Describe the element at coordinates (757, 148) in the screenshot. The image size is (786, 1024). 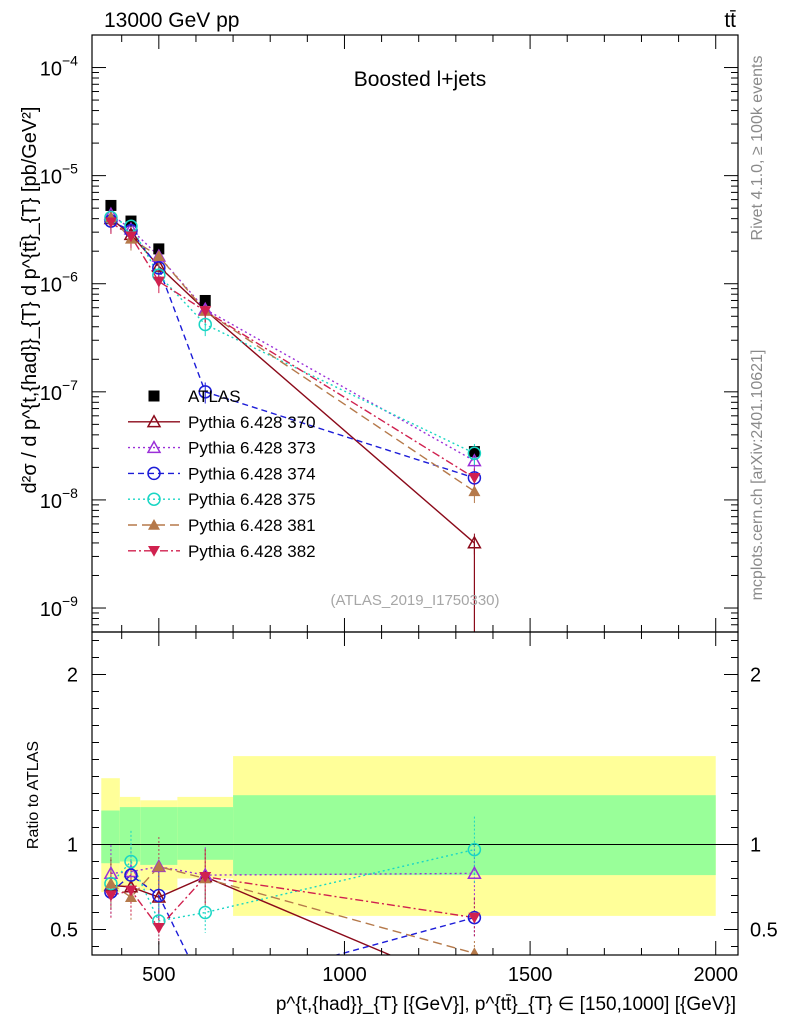
I see `rivet-label: Rivet 4.1.0, ≥ 100k events` at that location.